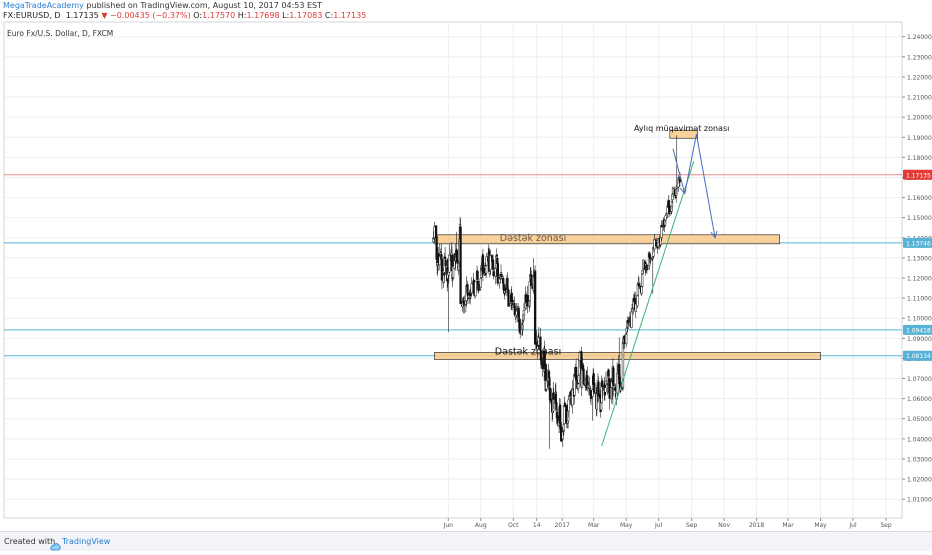 The height and width of the screenshot is (555, 932). I want to click on down-arrow-icon: ▼, so click(104, 15).